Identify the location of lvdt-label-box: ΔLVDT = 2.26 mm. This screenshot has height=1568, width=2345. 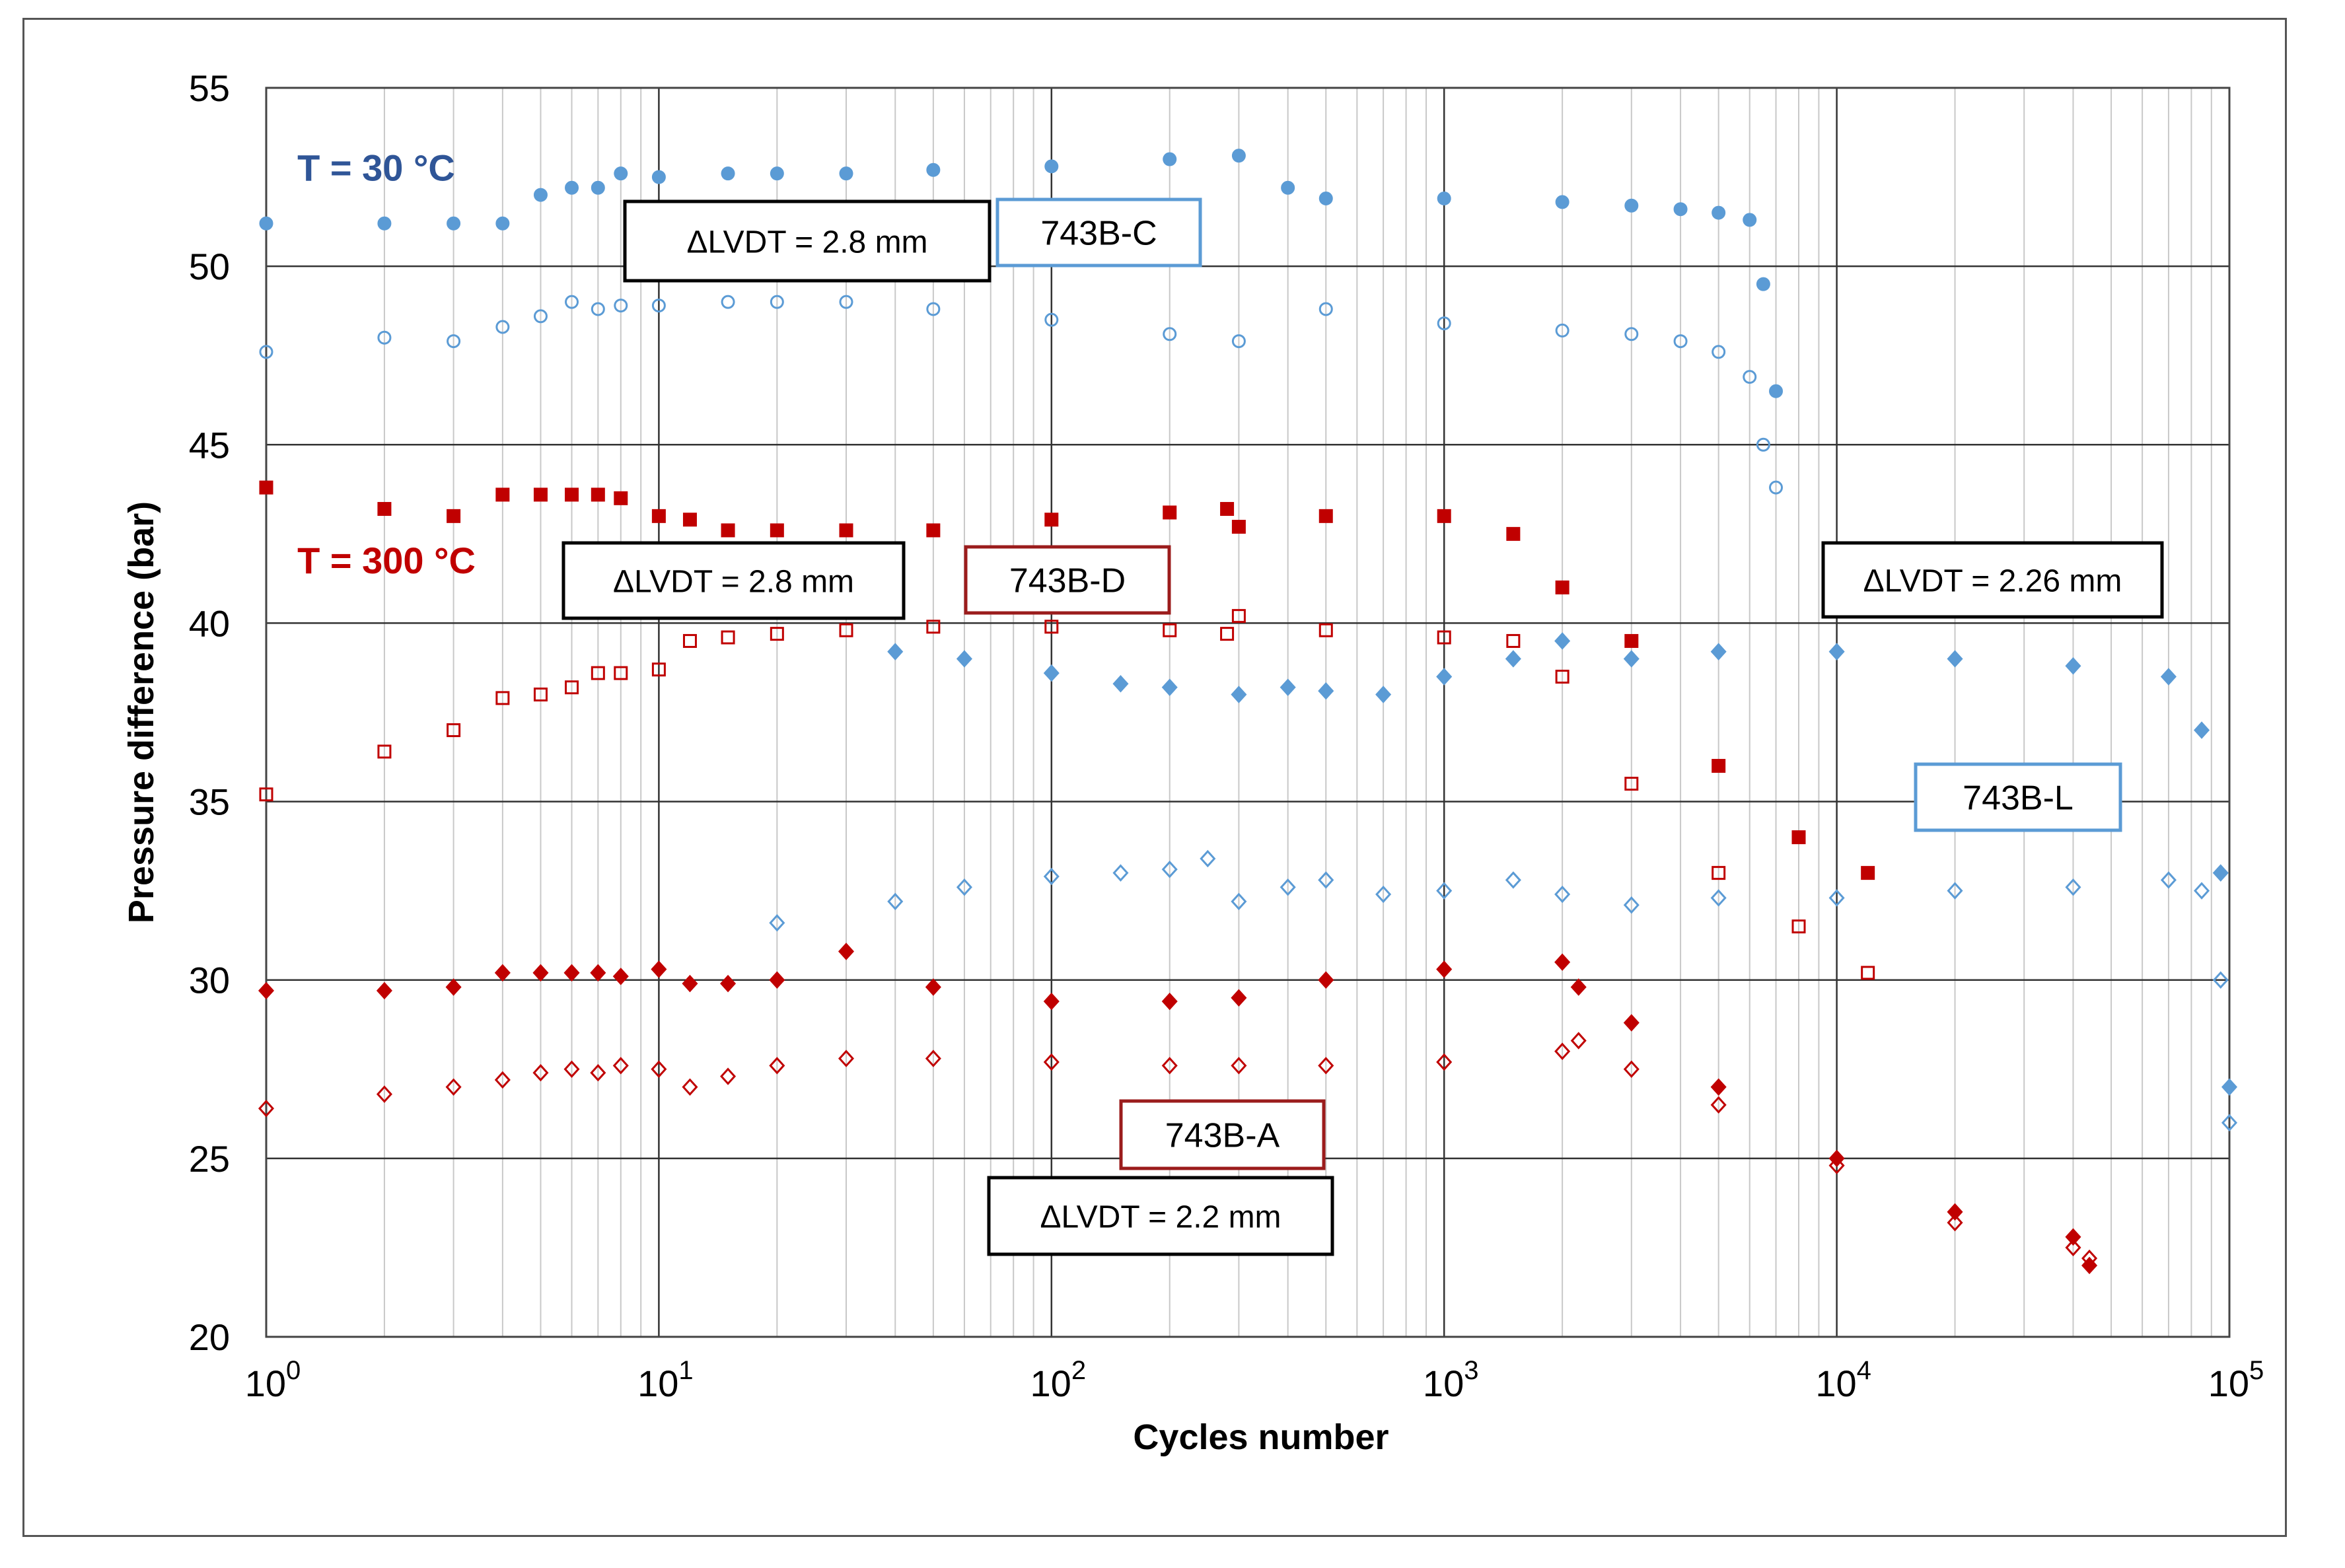
(1992, 580).